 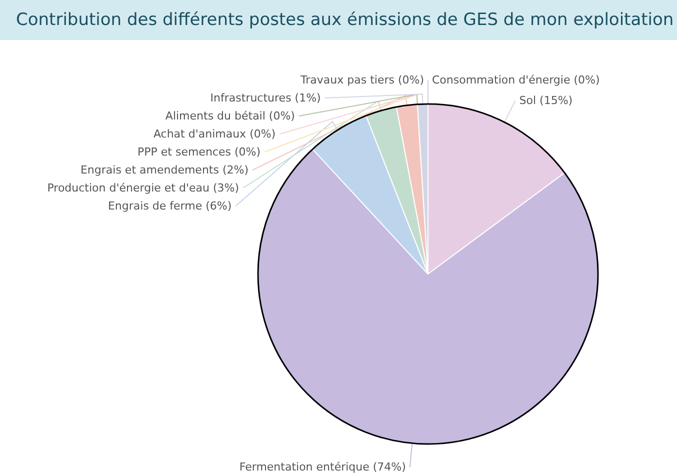 What do you see at coordinates (198, 152) in the screenshot?
I see `category-label: PPP et semences (0%)` at bounding box center [198, 152].